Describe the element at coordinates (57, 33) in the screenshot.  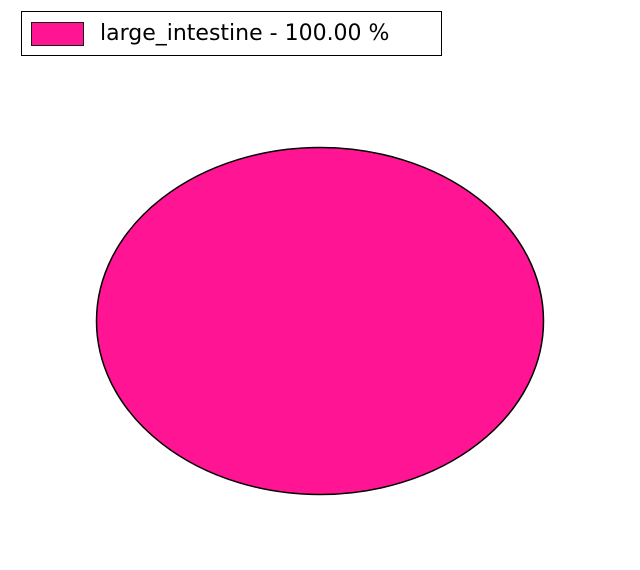
I see `legend-swatch-large-intestine` at that location.